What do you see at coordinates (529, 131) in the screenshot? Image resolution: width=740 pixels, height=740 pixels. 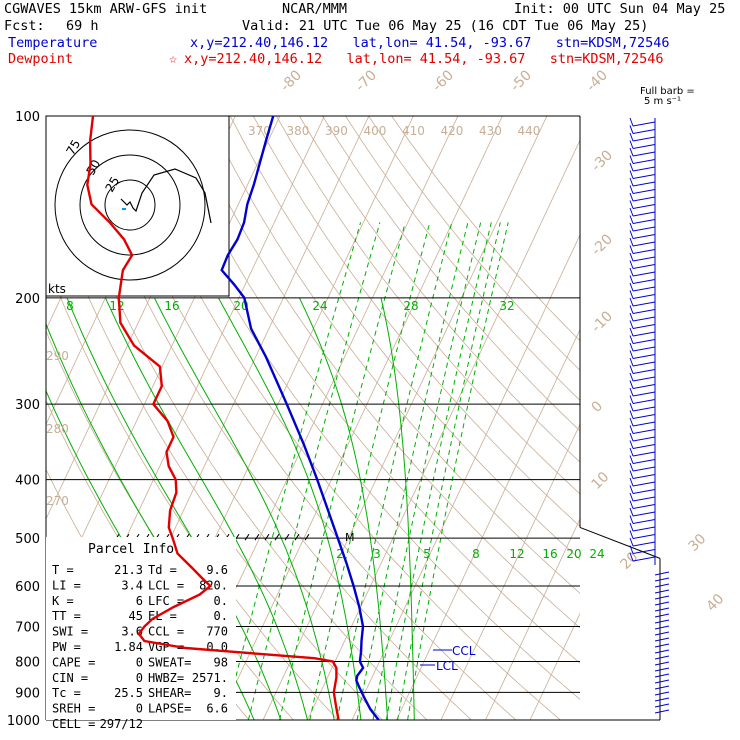 I see `theta-label: 440` at bounding box center [529, 131].